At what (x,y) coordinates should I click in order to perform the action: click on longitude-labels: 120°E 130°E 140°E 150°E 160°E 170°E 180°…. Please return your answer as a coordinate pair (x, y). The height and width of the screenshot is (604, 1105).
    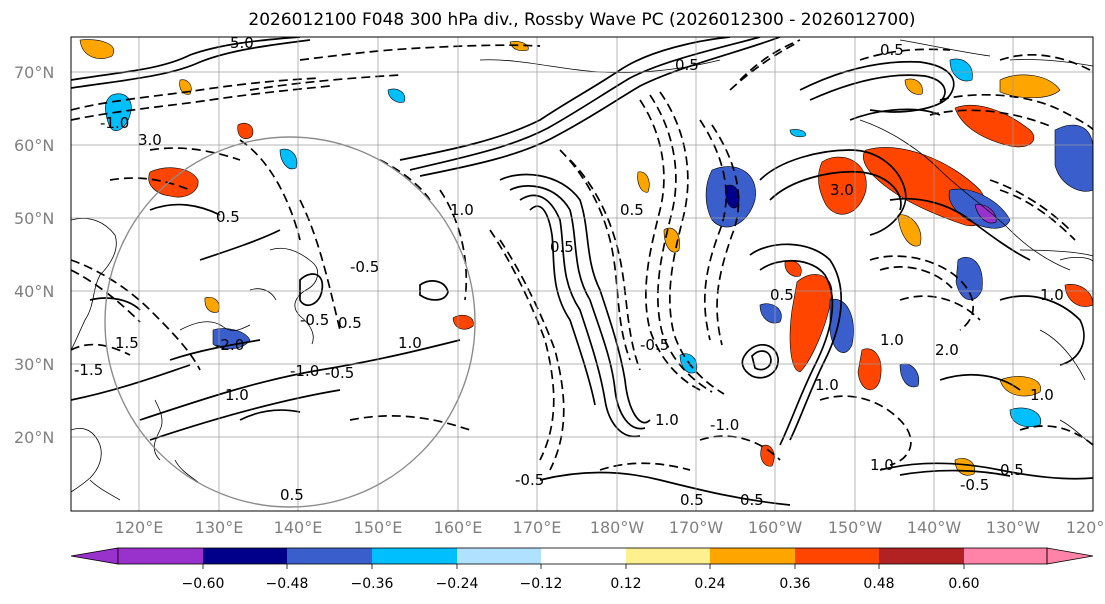
    Looking at the image, I should click on (610, 527).